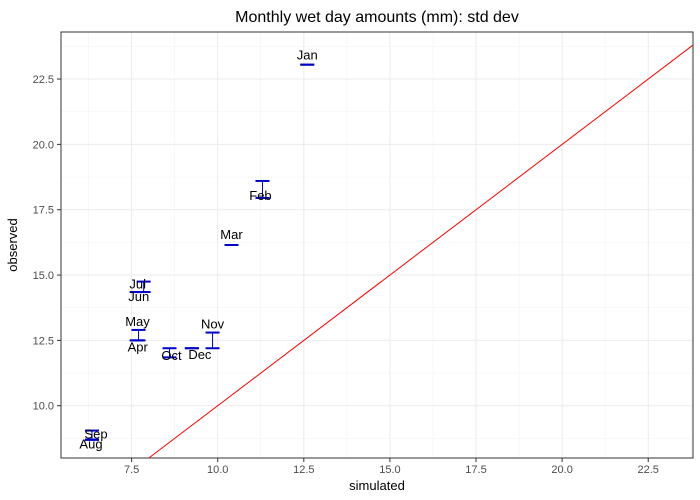 The image size is (700, 500). What do you see at coordinates (43, 276) in the screenshot?
I see `y-tick-label: 15.0` at bounding box center [43, 276].